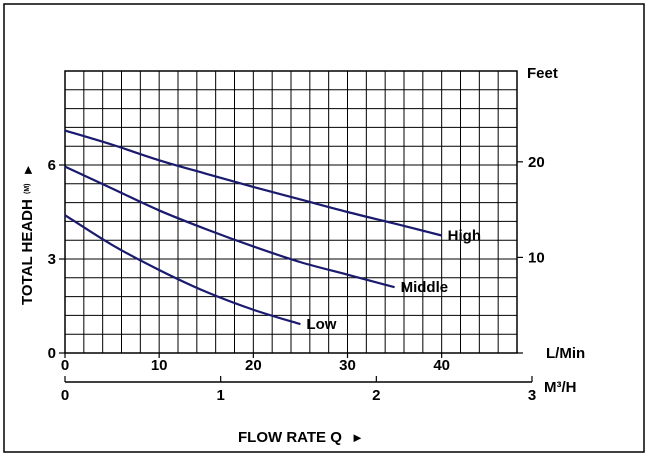  I want to click on feet-tick-label: 10, so click(536, 257).